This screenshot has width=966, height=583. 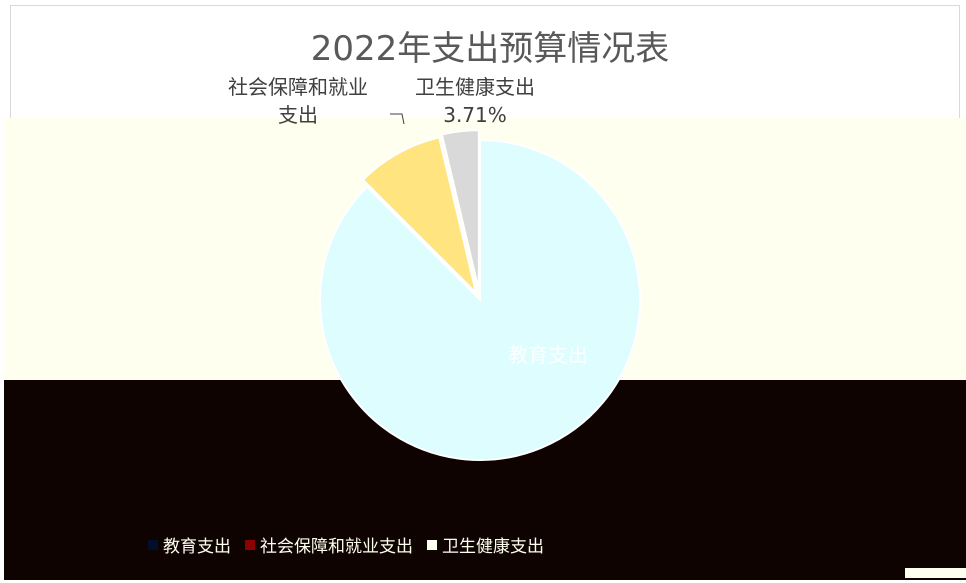 What do you see at coordinates (298, 87) in the screenshot?
I see `label-social-security-line1: 社会保障和就业` at bounding box center [298, 87].